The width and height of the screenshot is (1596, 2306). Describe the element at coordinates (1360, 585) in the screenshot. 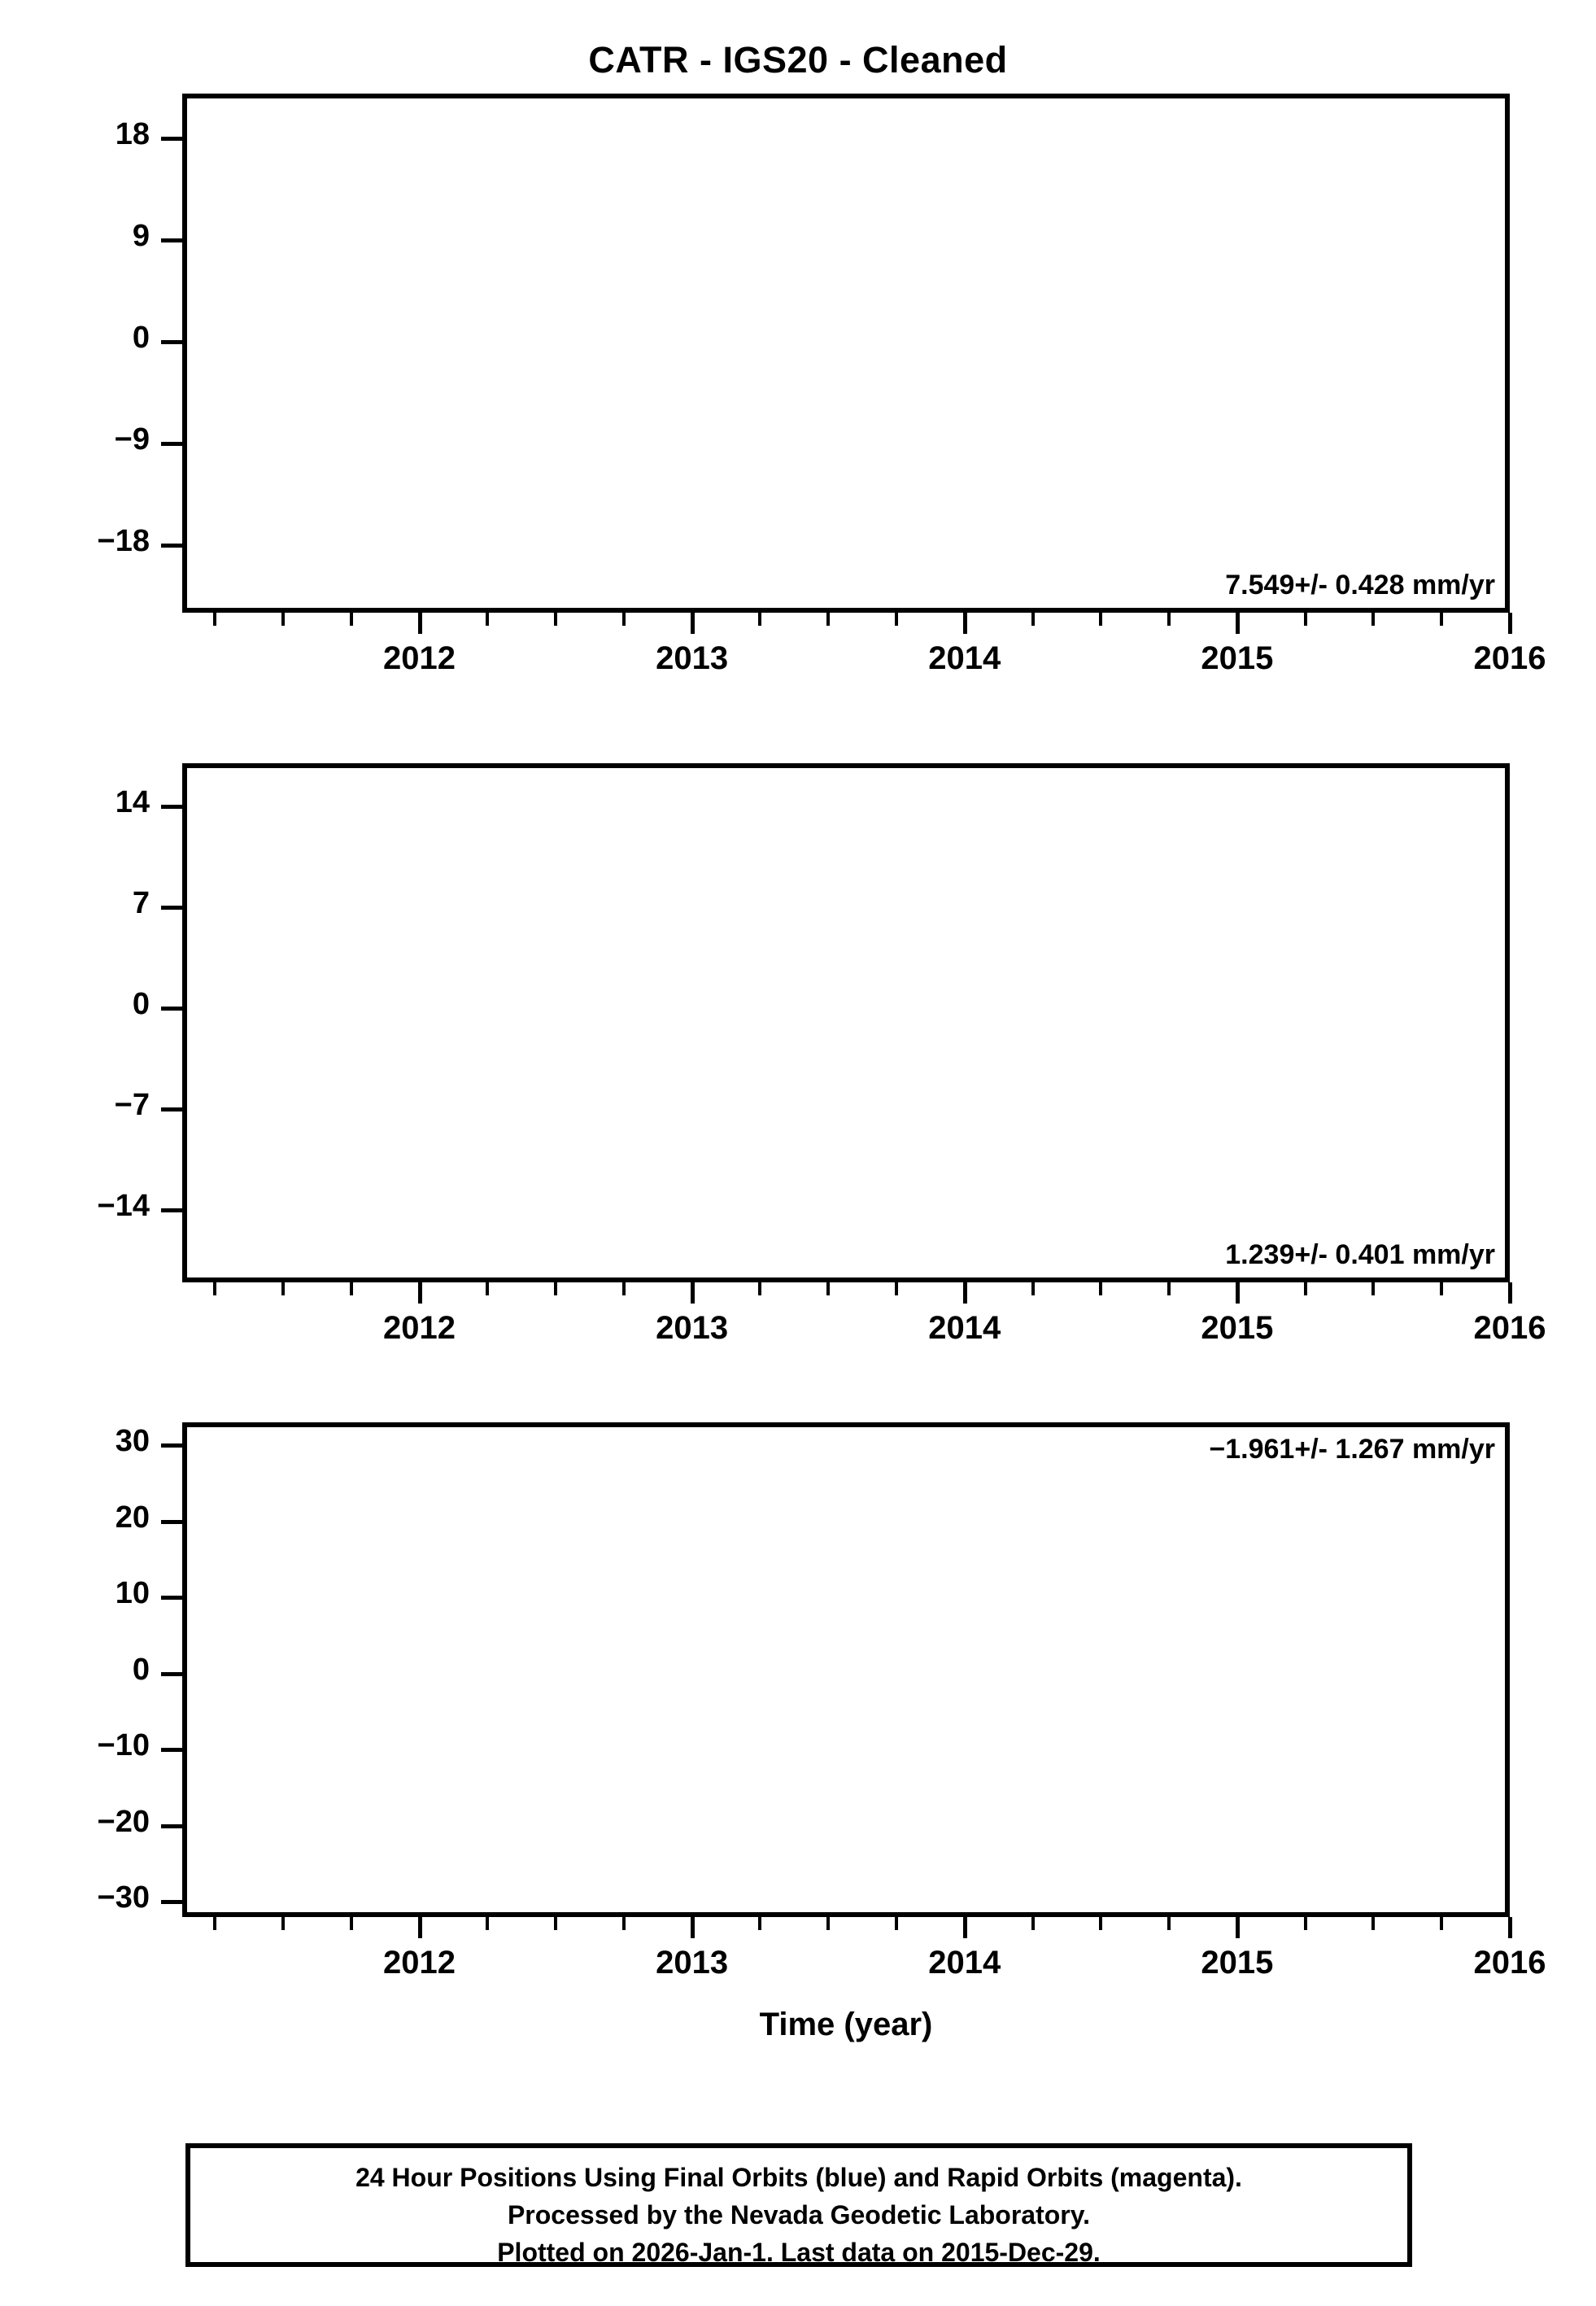

I see `rate-label-east: 7.549+/- 0.428 mm/yr` at that location.